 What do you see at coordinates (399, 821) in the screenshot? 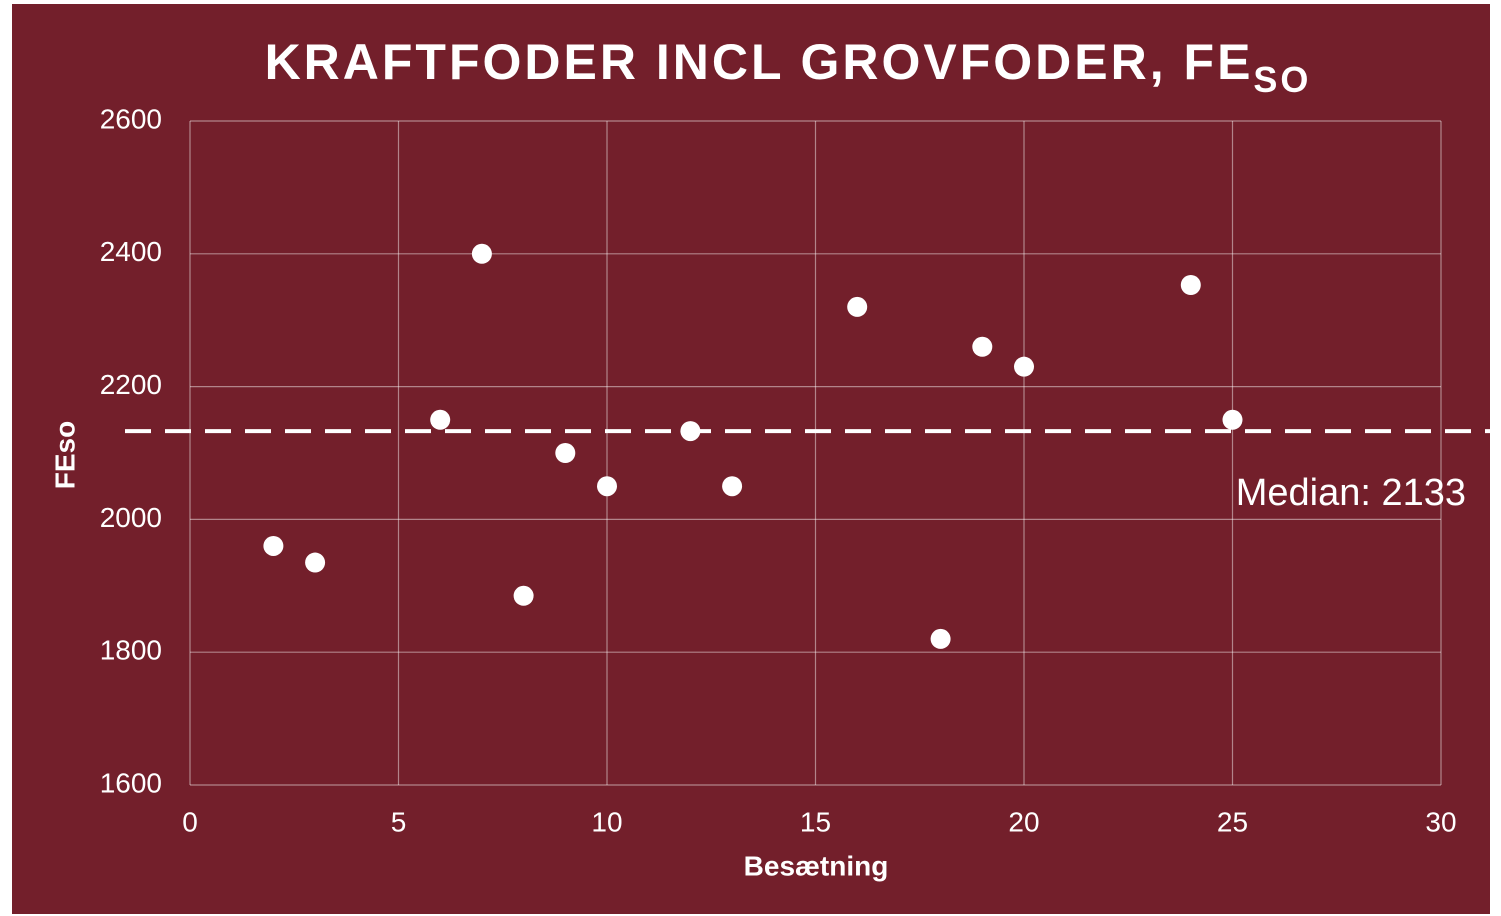
I see `x-tick-label: 5` at bounding box center [399, 821].